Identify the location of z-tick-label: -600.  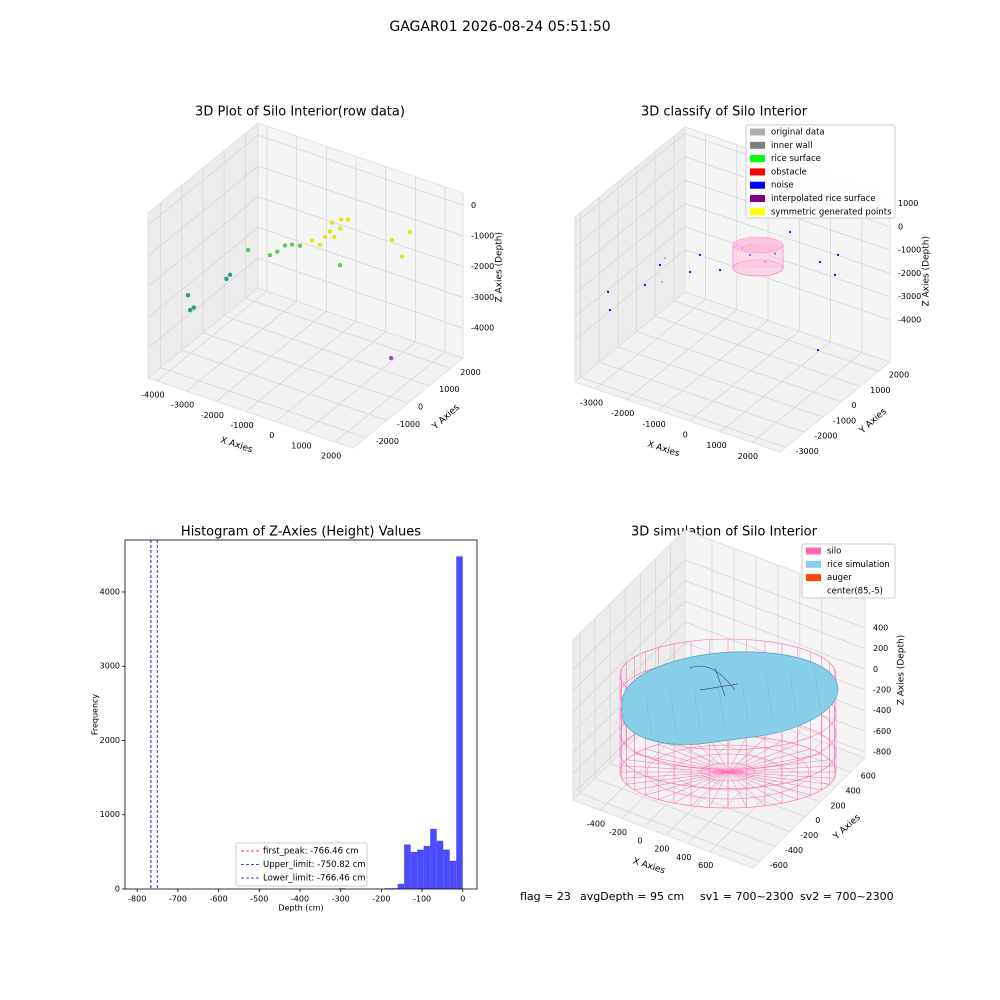
(882, 731).